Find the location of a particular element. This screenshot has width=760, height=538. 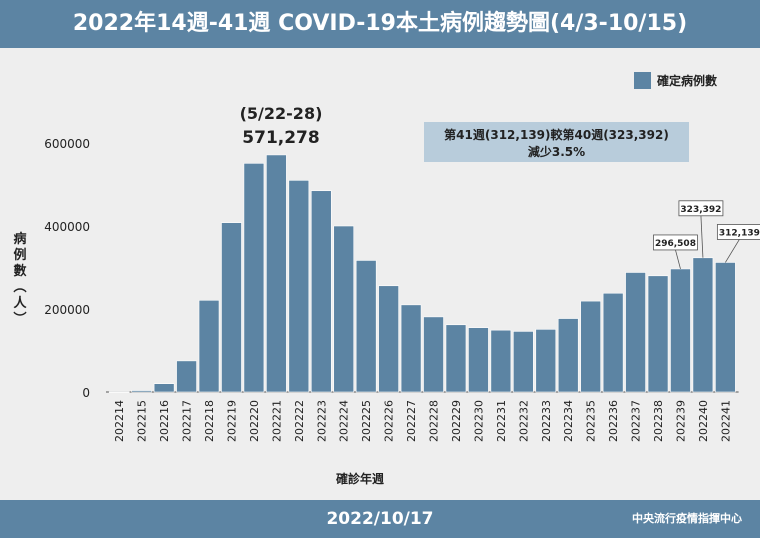

x-tick-label: 202234 is located at coordinates (568, 421).